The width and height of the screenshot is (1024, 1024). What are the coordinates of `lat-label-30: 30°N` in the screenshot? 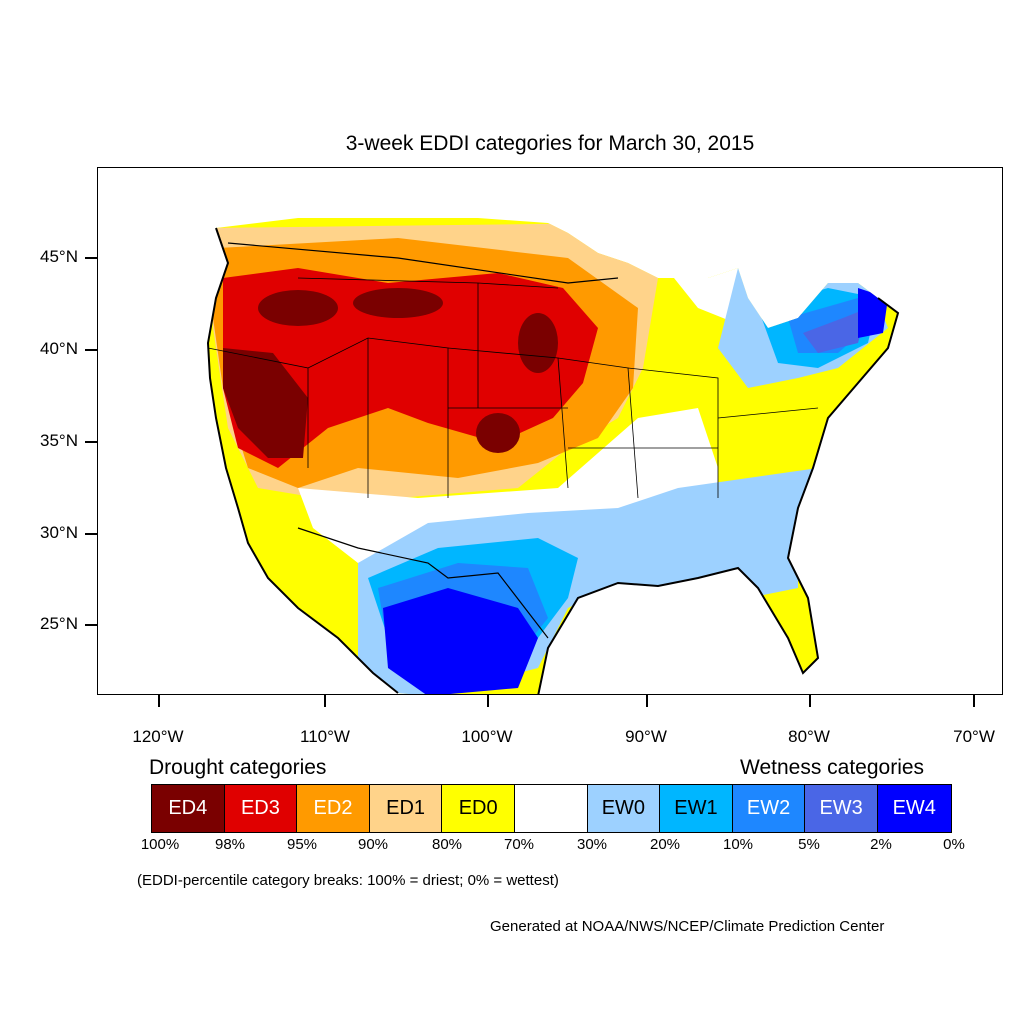 It's located at (59, 532).